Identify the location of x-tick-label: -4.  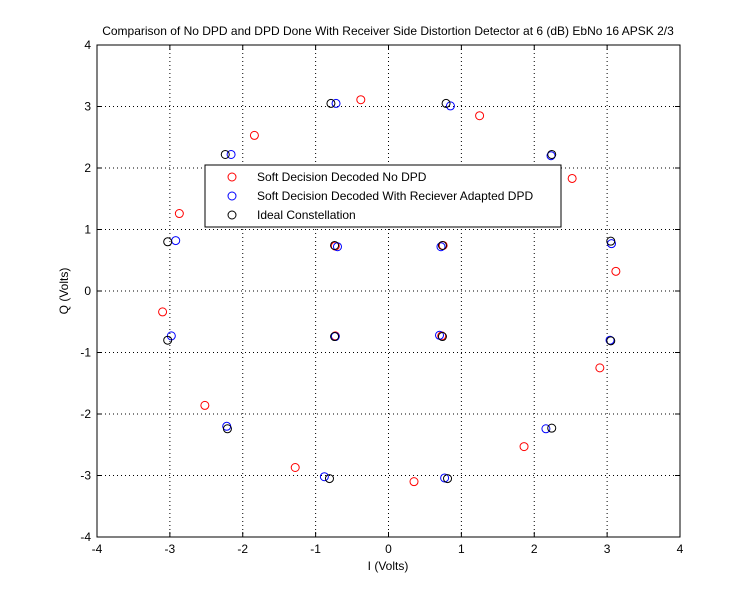
(97, 549).